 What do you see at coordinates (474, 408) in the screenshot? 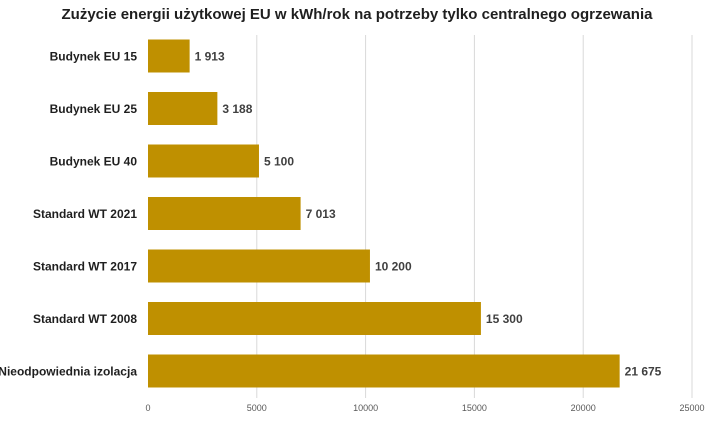
I see `x-tick-label: 15000` at bounding box center [474, 408].